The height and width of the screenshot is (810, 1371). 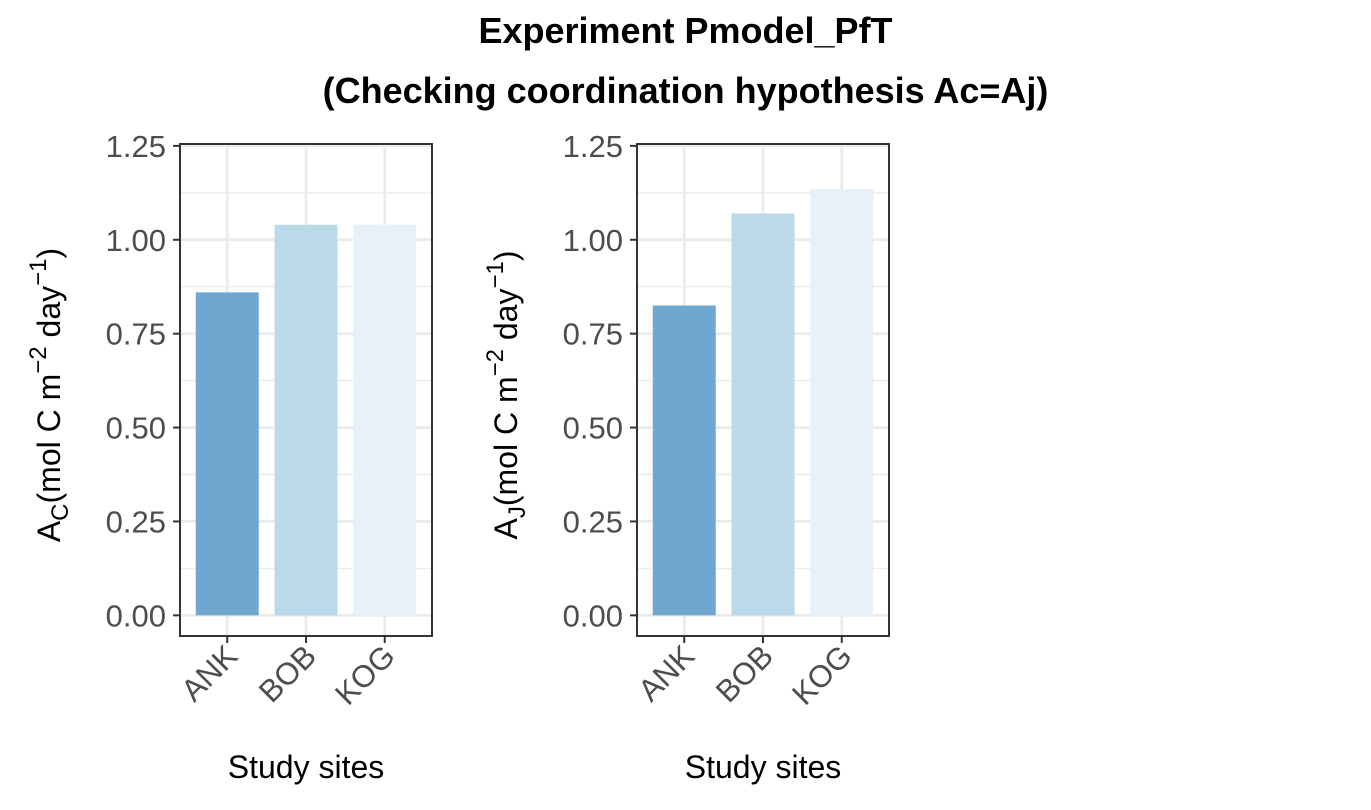 What do you see at coordinates (517, 512) in the screenshot?
I see `y-title-subscript: J` at bounding box center [517, 512].